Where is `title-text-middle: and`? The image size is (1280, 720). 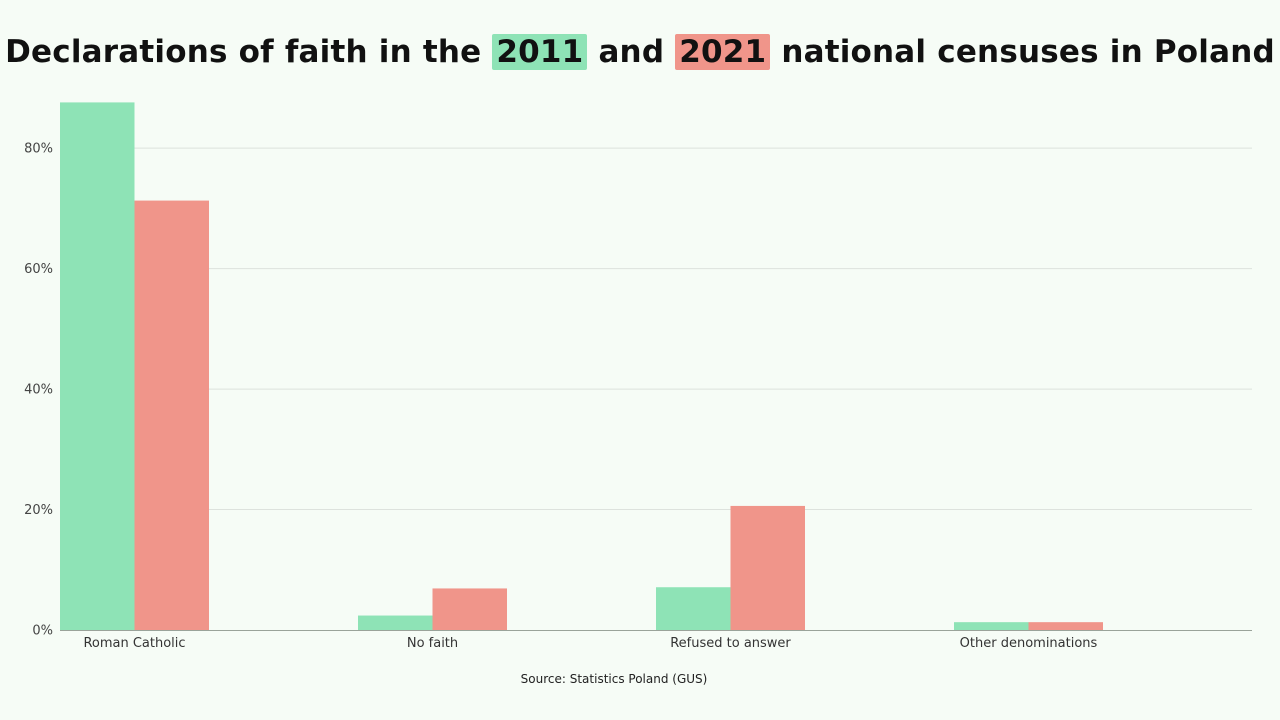
title-text-middle: and is located at coordinates (631, 52).